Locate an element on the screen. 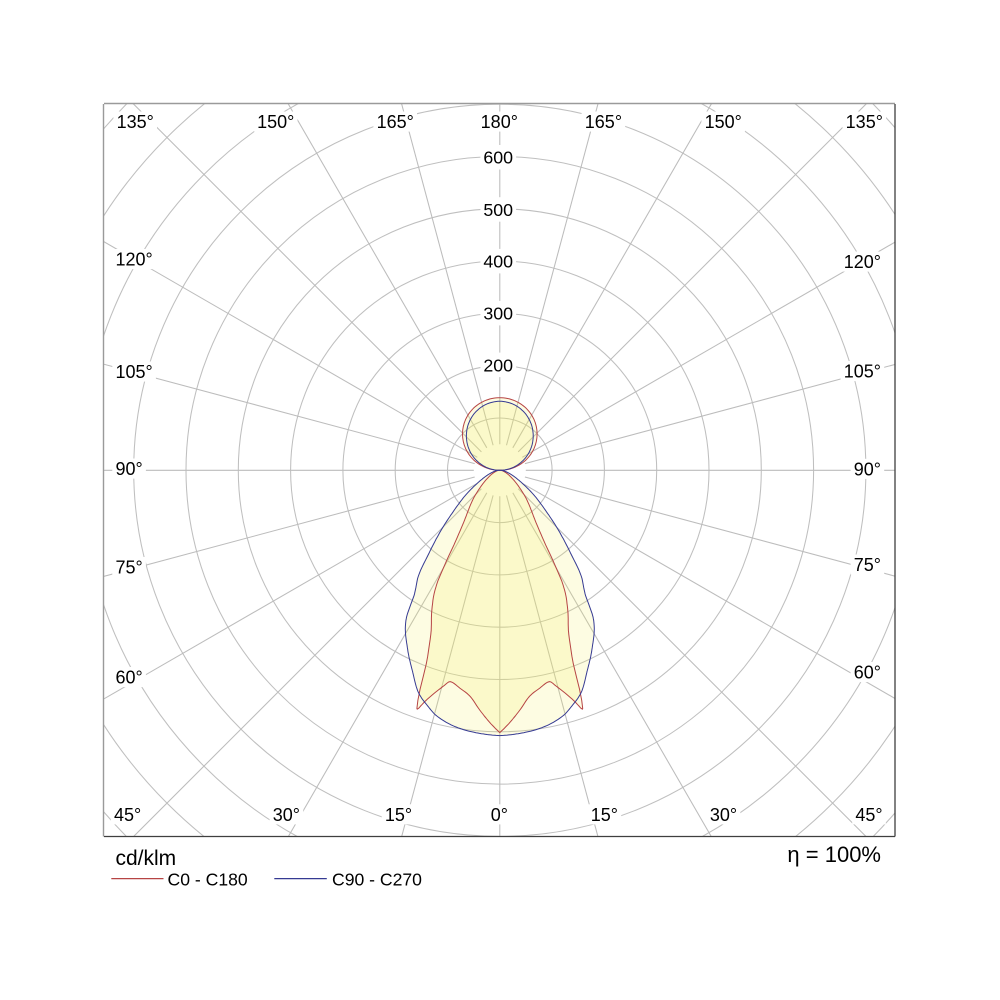  svg-text: 200 is located at coordinates (498, 365).